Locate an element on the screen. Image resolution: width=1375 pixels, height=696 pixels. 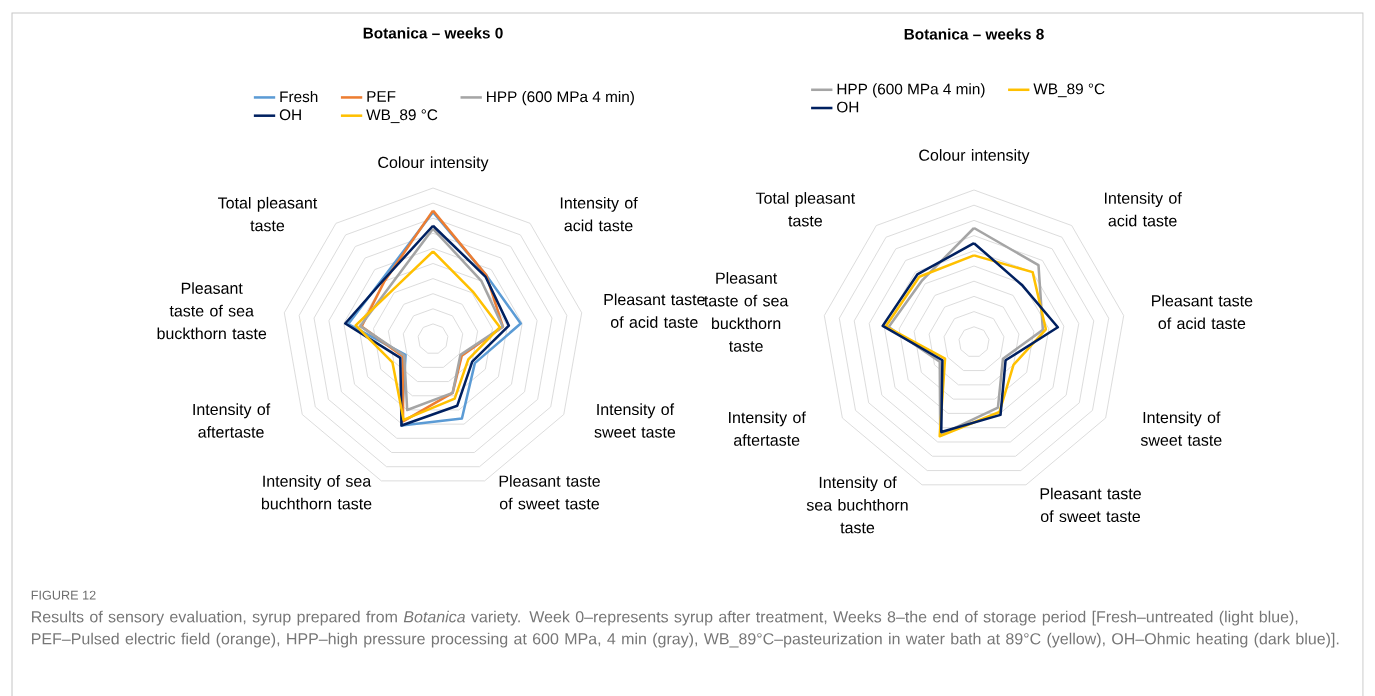
chart-title: Botanica – weeks 0 is located at coordinates (433, 33).